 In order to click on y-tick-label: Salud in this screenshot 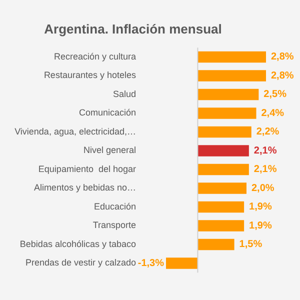, I will do `click(124, 93)`.